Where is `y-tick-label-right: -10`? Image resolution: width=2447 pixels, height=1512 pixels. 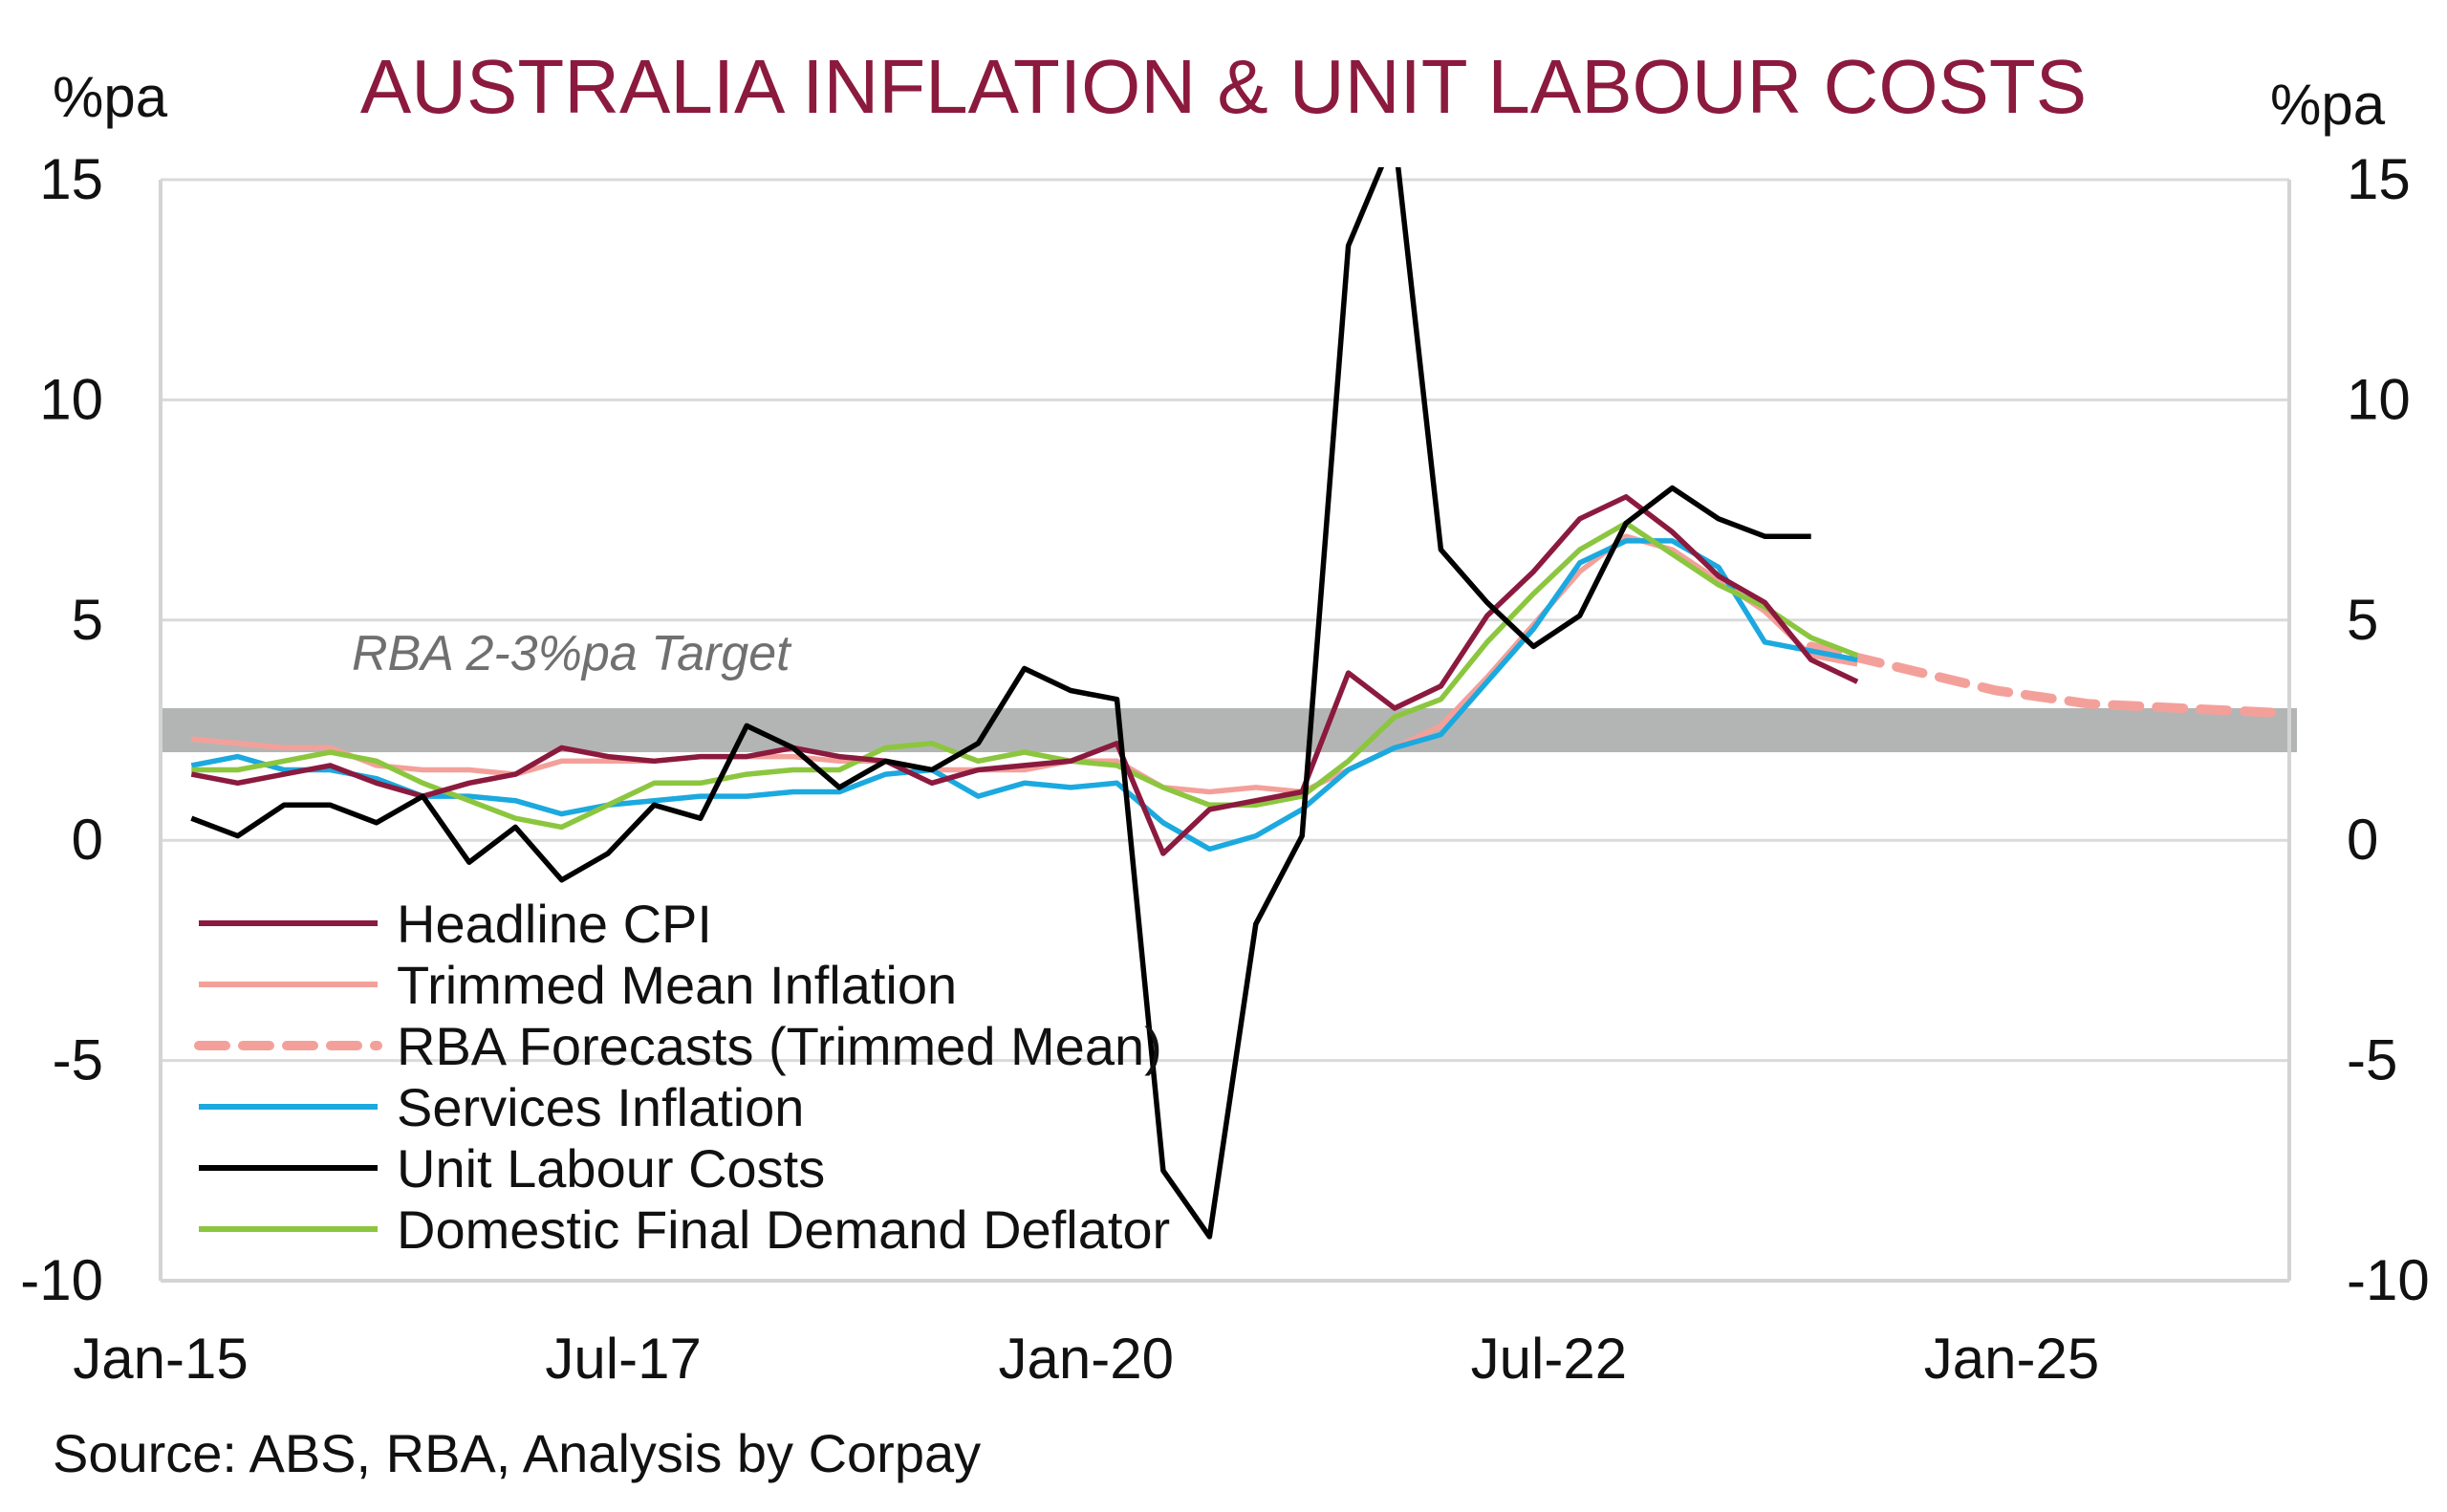 y-tick-label-right: -10 is located at coordinates (2388, 1280).